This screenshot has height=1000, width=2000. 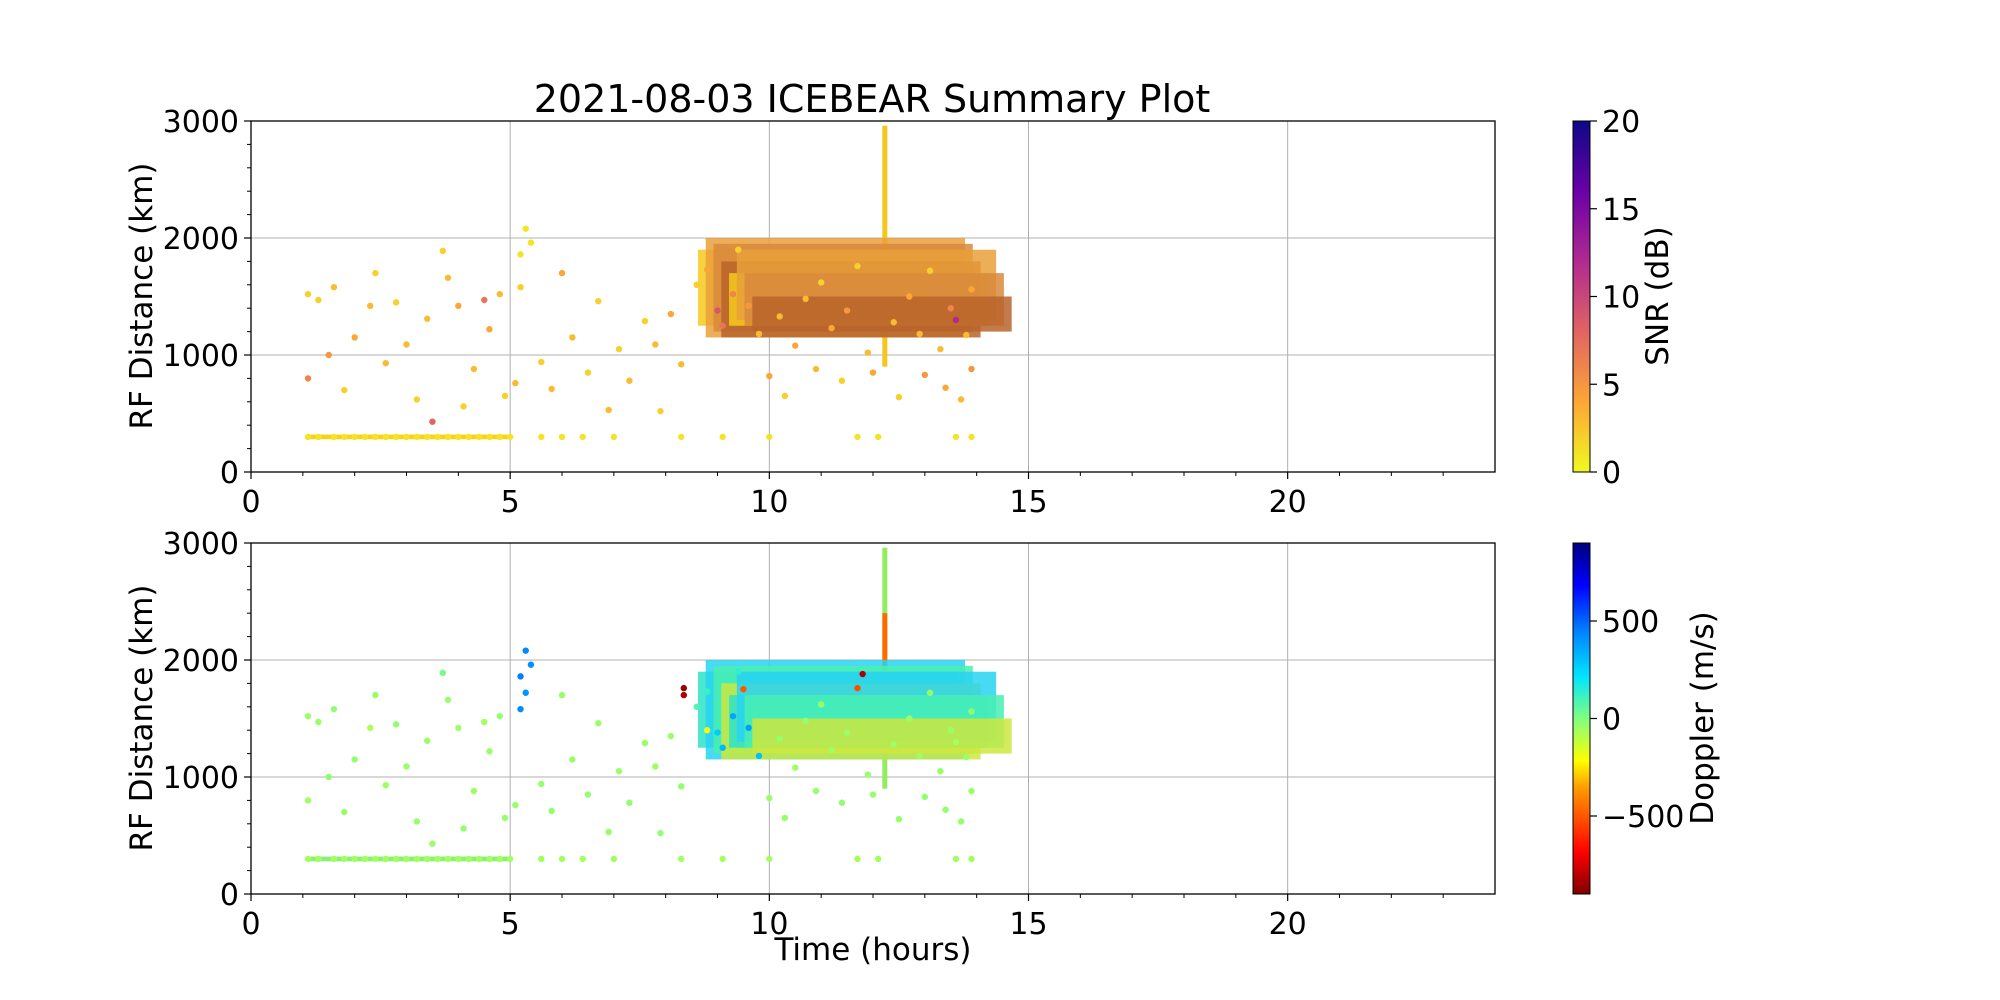 What do you see at coordinates (510, 502) in the screenshot?
I see `x-tick-label: 5` at bounding box center [510, 502].